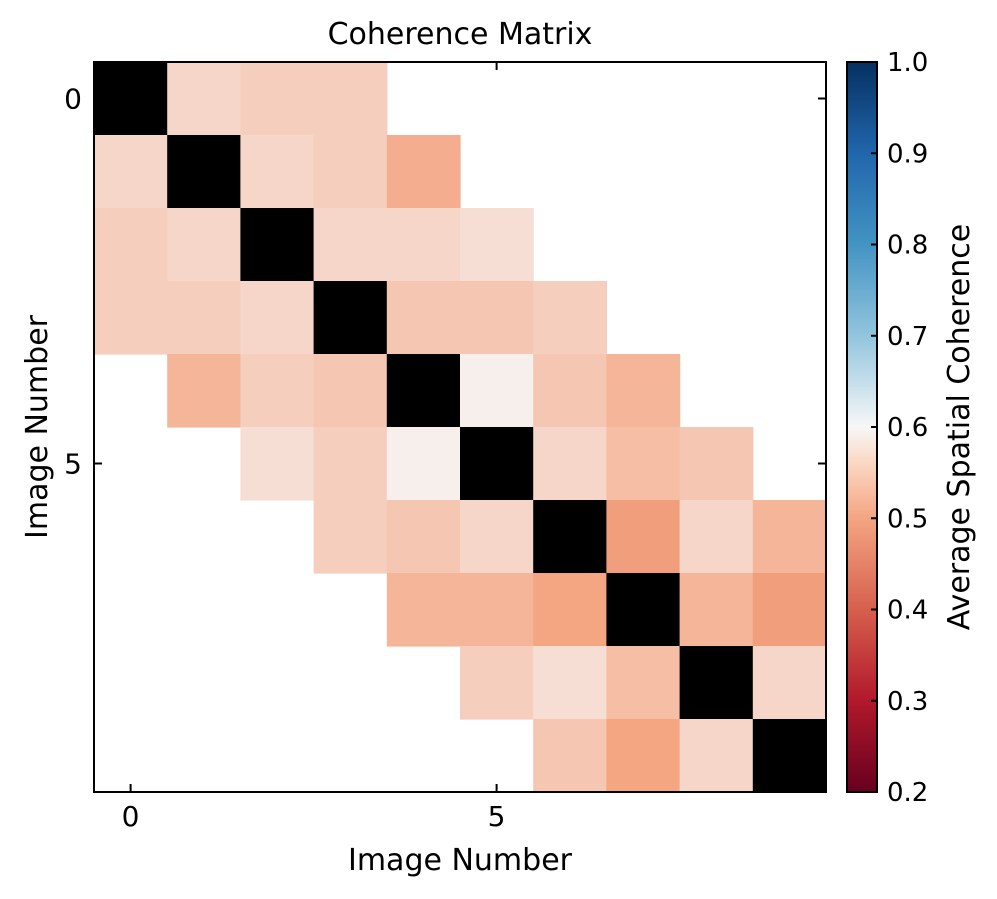  What do you see at coordinates (73, 464) in the screenshot?
I see `y-tick-label: 5` at bounding box center [73, 464].